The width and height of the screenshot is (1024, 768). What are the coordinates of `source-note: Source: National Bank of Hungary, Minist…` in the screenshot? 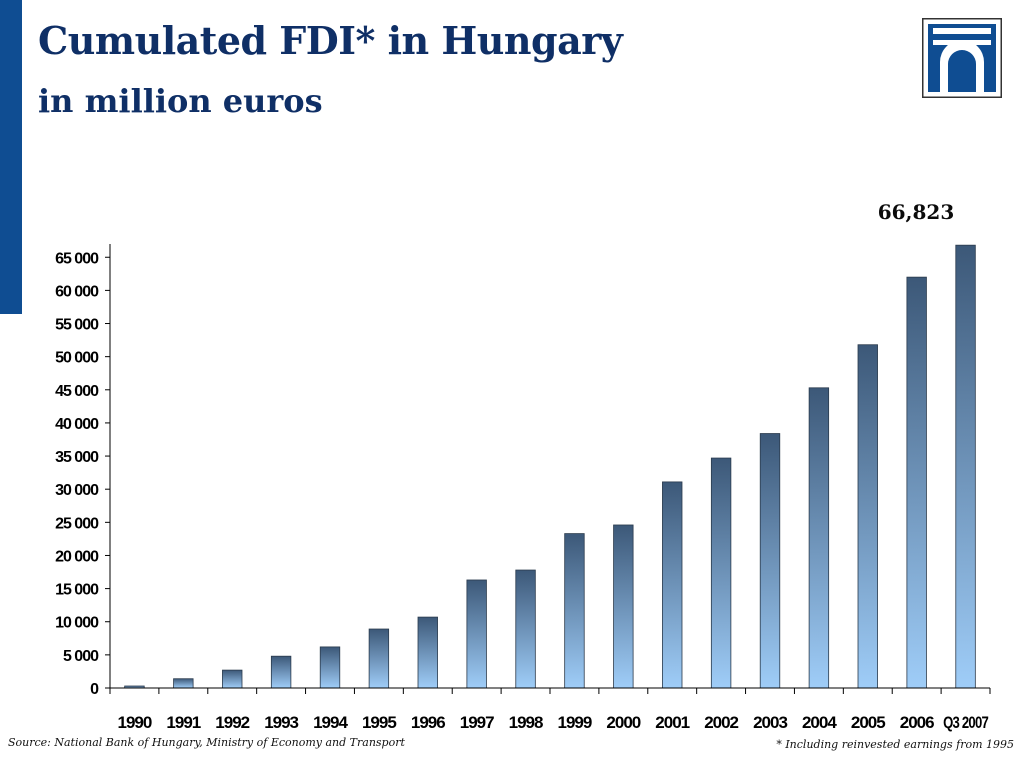 It's located at (206, 742).